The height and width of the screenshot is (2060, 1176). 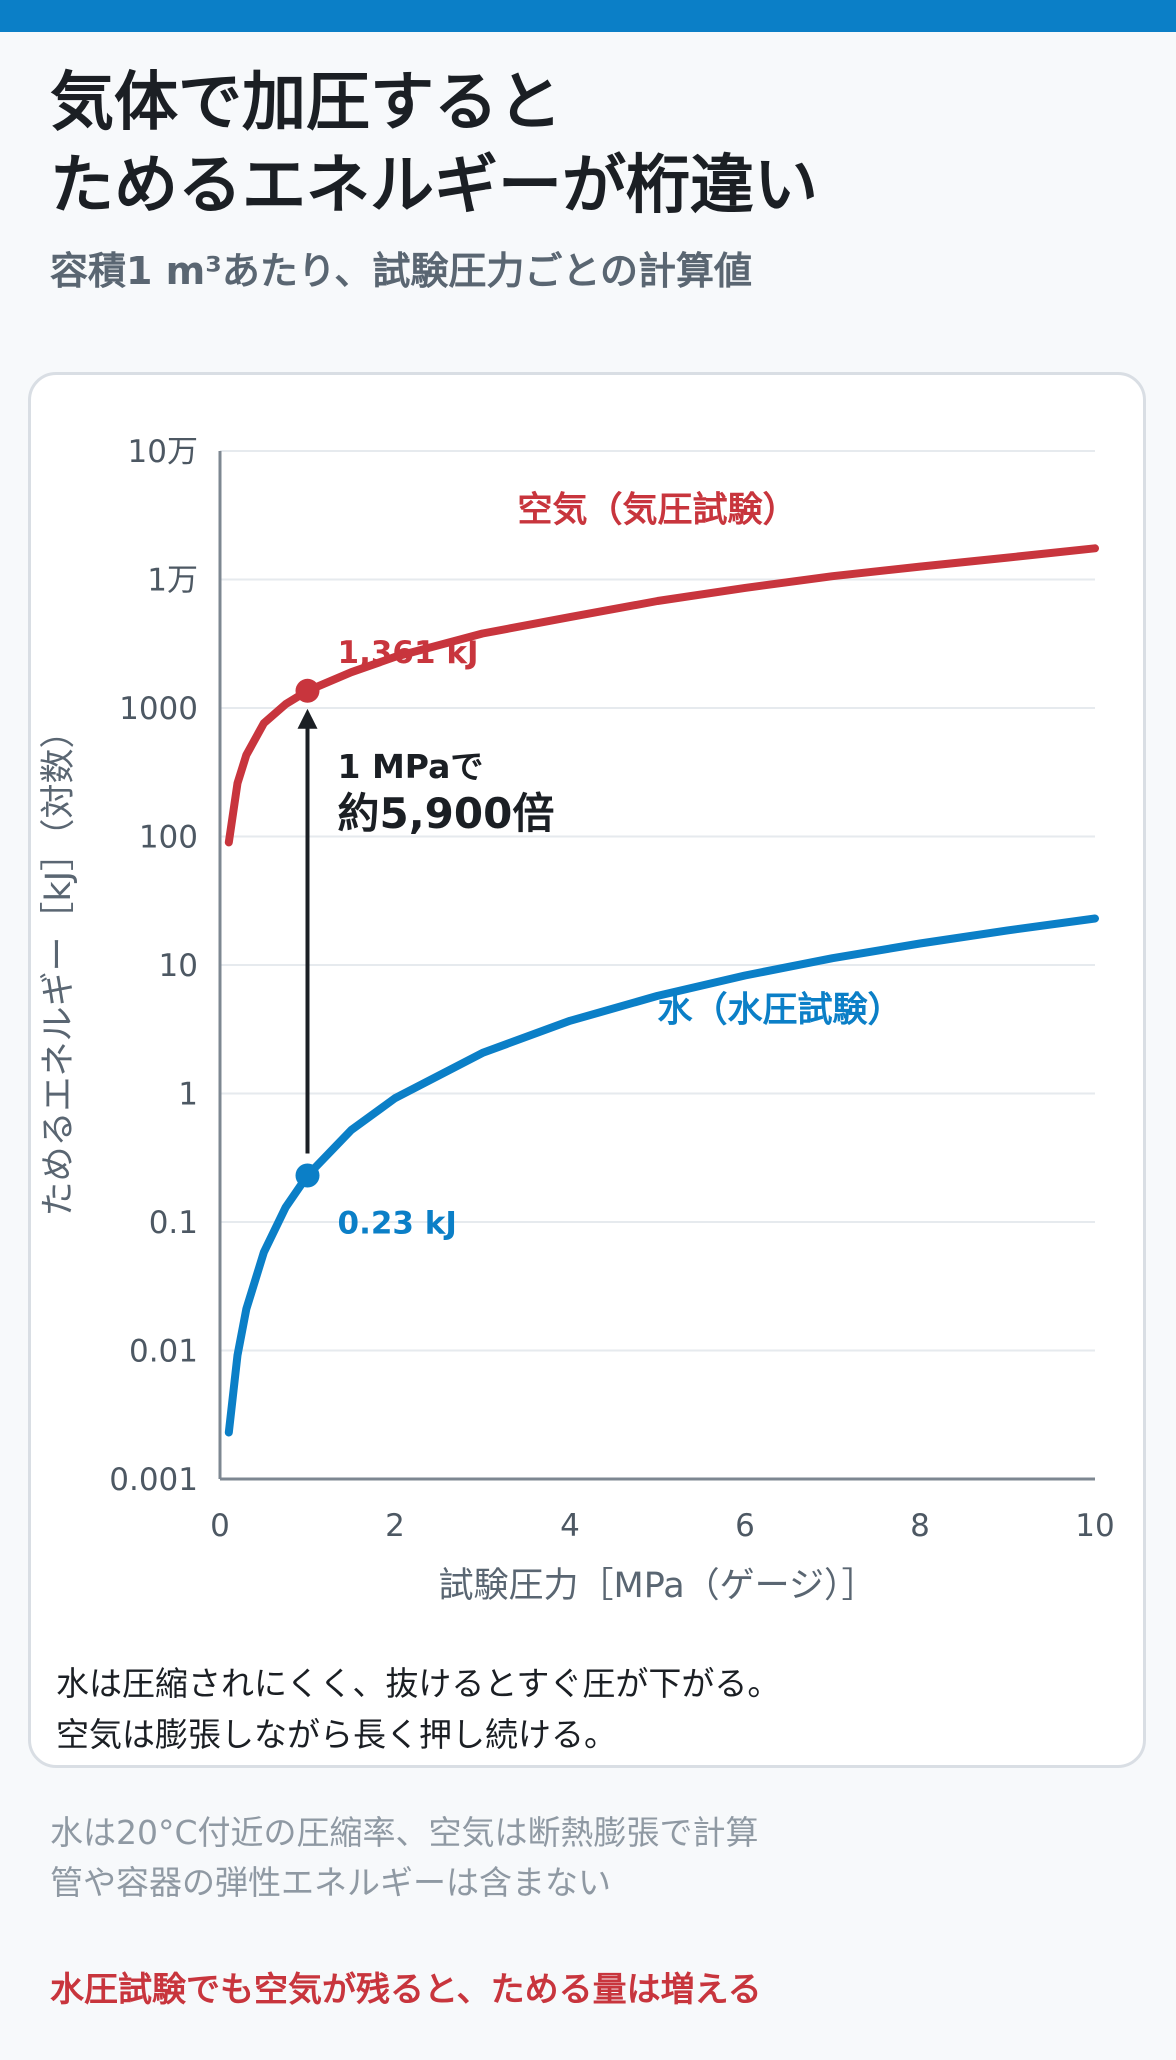 I want to click on card-note-line-2: 空気は膨張しながら長く押し続ける。, so click(x=336, y=1735).